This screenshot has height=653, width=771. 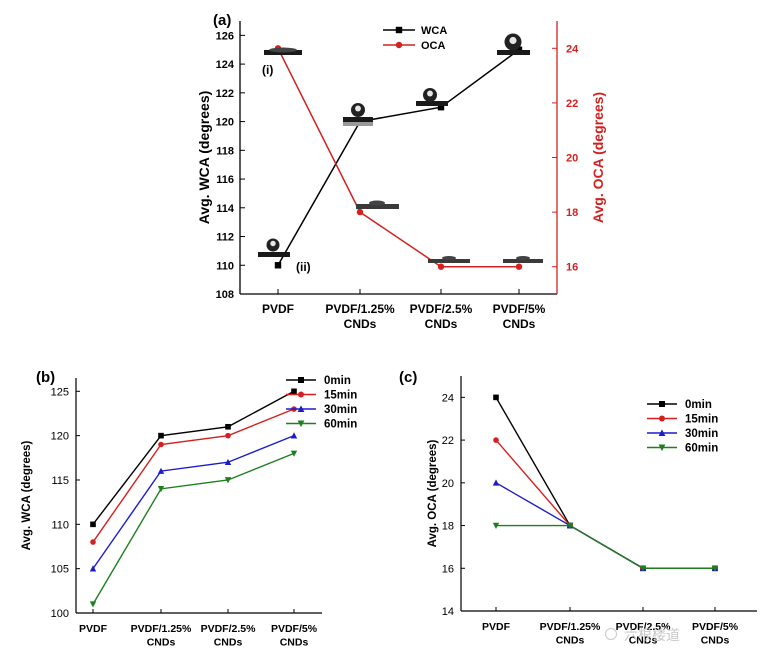 What do you see at coordinates (433, 46) in the screenshot?
I see `legend-label: OCA` at bounding box center [433, 46].